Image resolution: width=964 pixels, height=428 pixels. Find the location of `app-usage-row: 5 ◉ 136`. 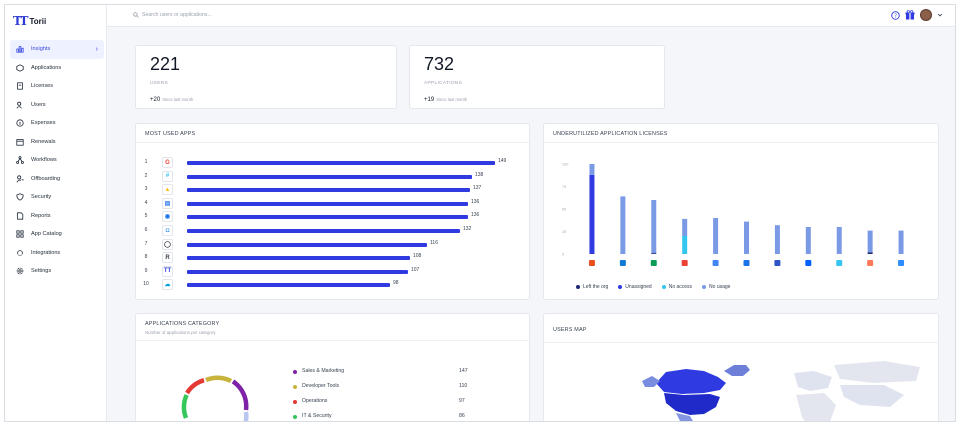

app-usage-row: 5 ◉ 136 is located at coordinates (332, 217).